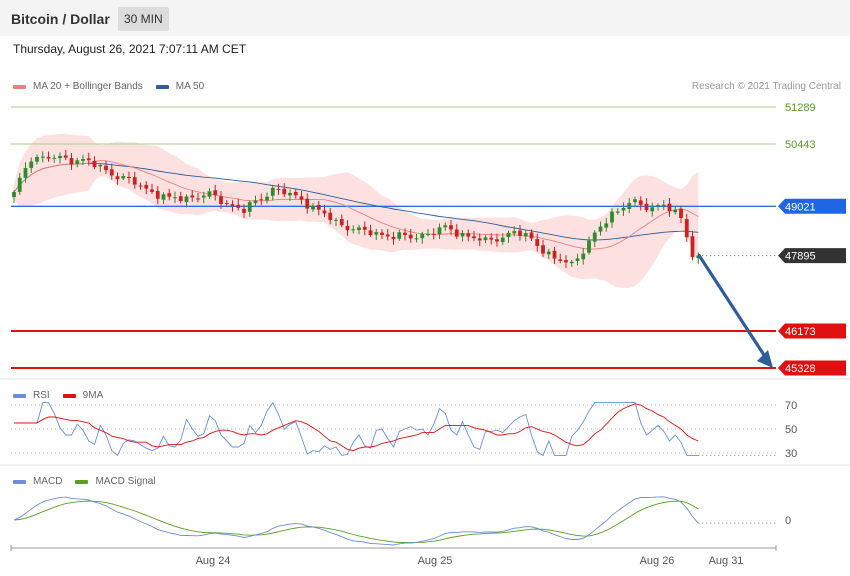 The width and height of the screenshot is (850, 576). What do you see at coordinates (800, 145) in the screenshot?
I see `level-label-50443: 50443` at bounding box center [800, 145].